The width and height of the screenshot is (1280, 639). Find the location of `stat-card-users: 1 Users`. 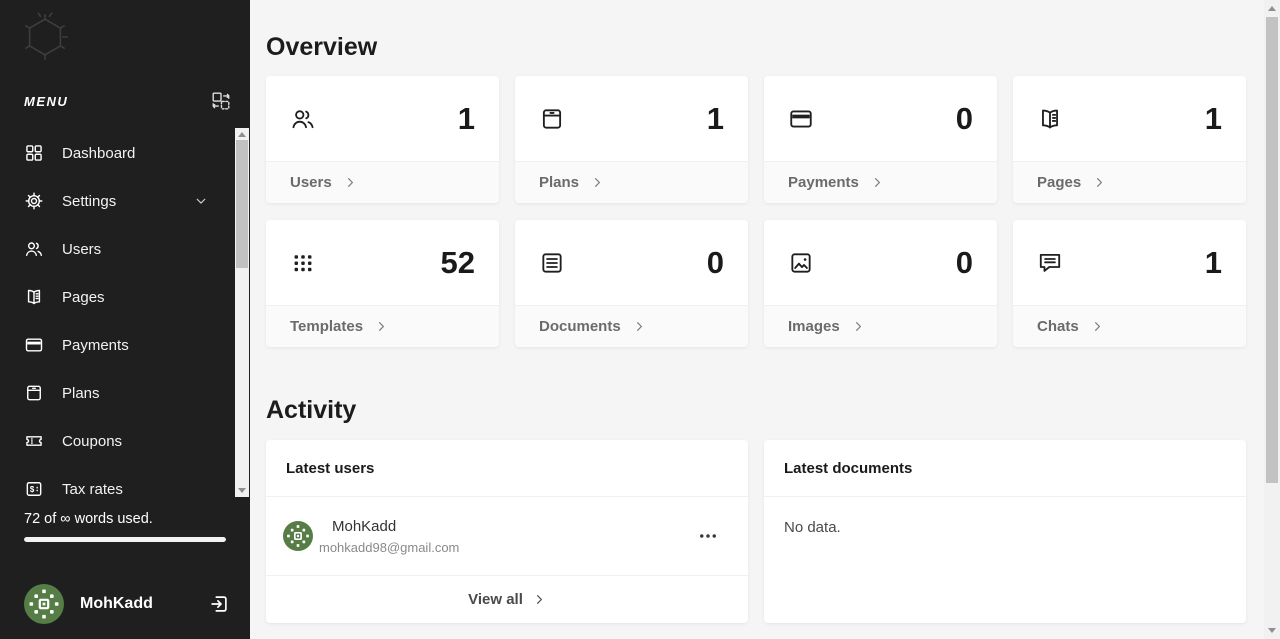

stat-card-users: 1 Users is located at coordinates (382, 139).